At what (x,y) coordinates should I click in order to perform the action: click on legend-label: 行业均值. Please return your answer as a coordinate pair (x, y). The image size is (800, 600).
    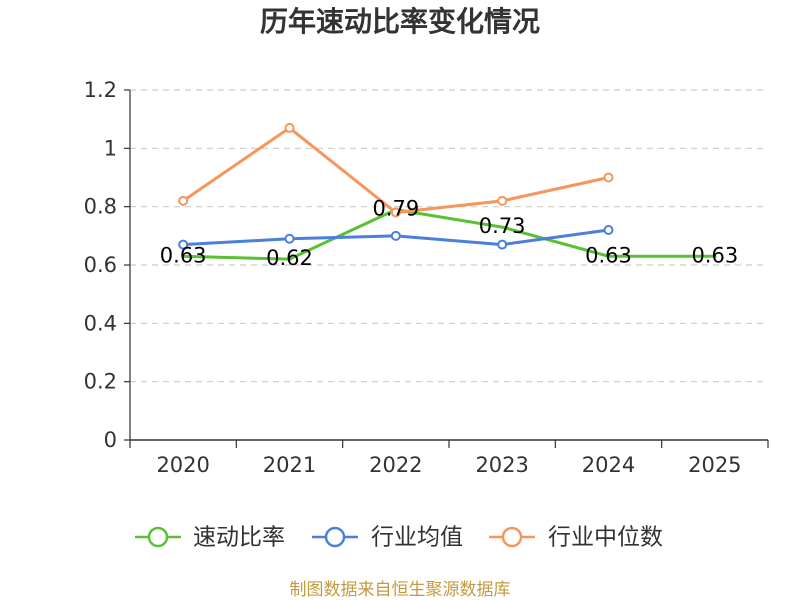
    Looking at the image, I should click on (417, 538).